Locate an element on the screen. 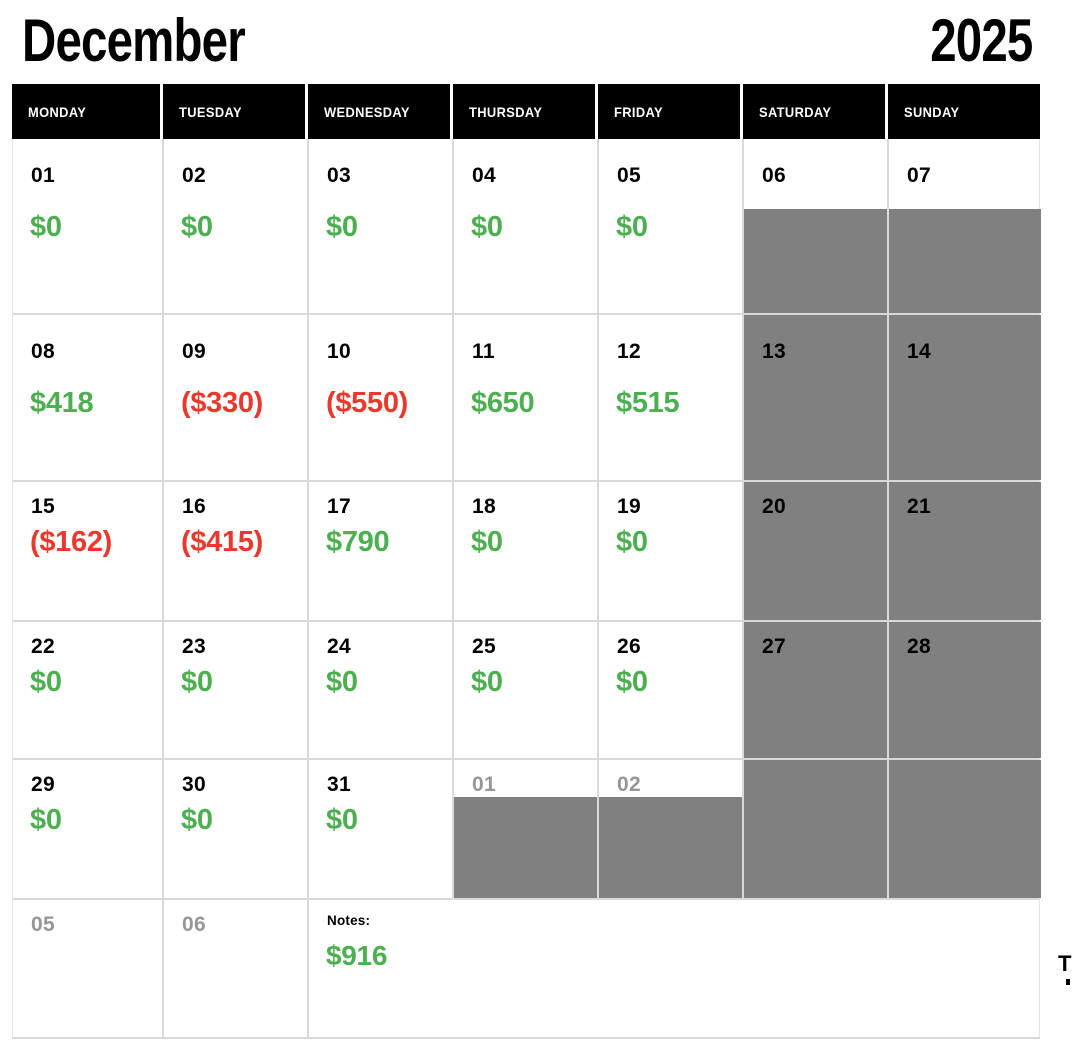  day-cell: 21 is located at coordinates (965, 551).